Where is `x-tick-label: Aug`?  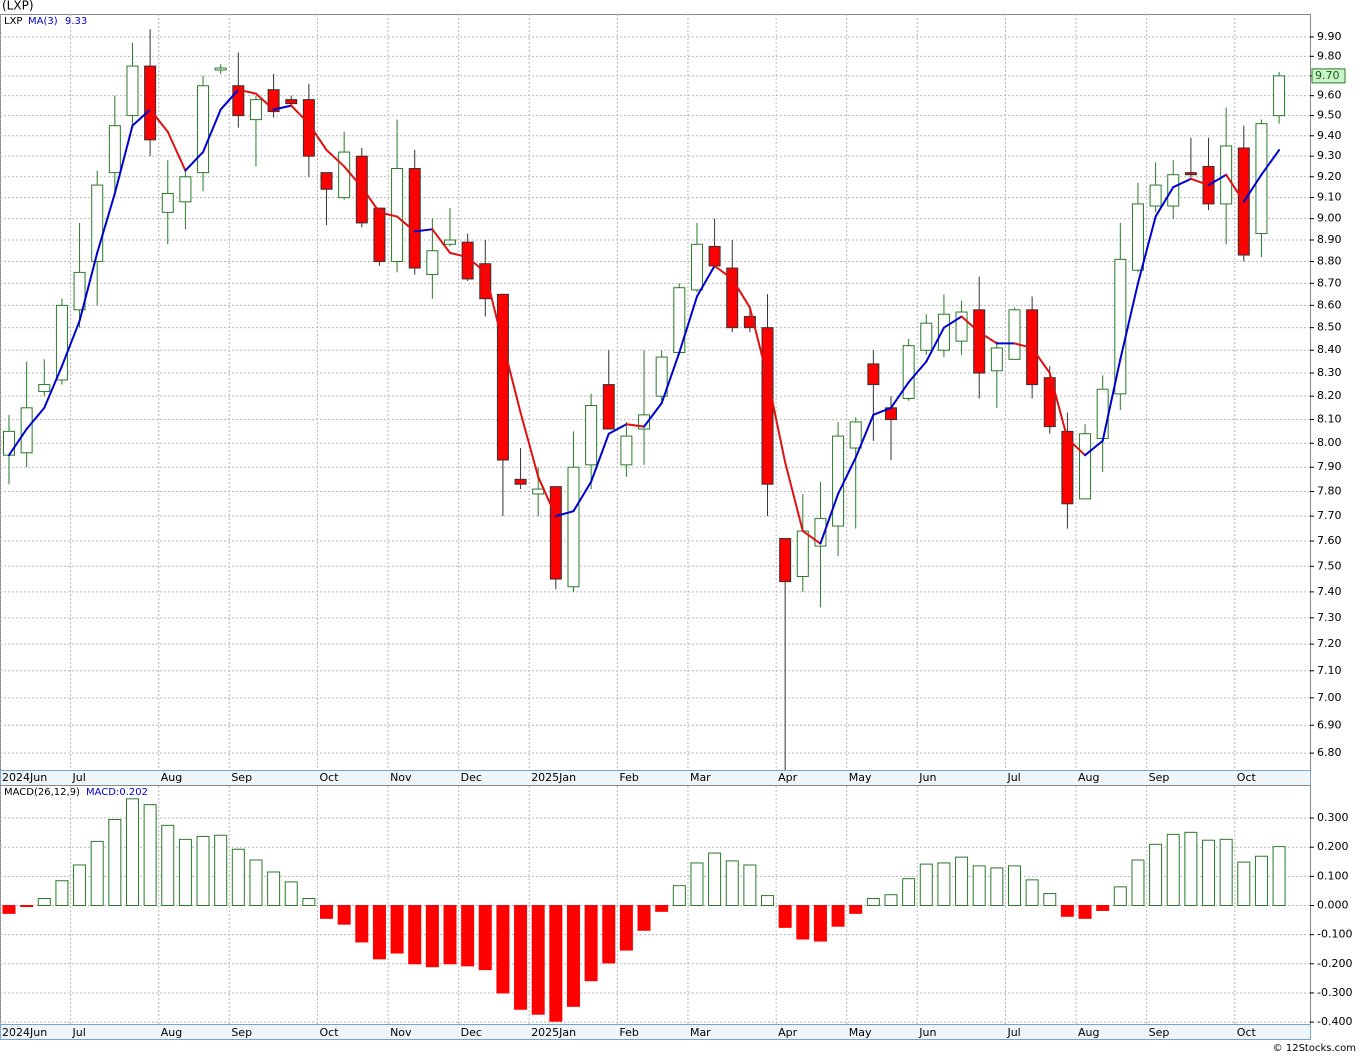 x-tick-label: Aug is located at coordinates (171, 1032).